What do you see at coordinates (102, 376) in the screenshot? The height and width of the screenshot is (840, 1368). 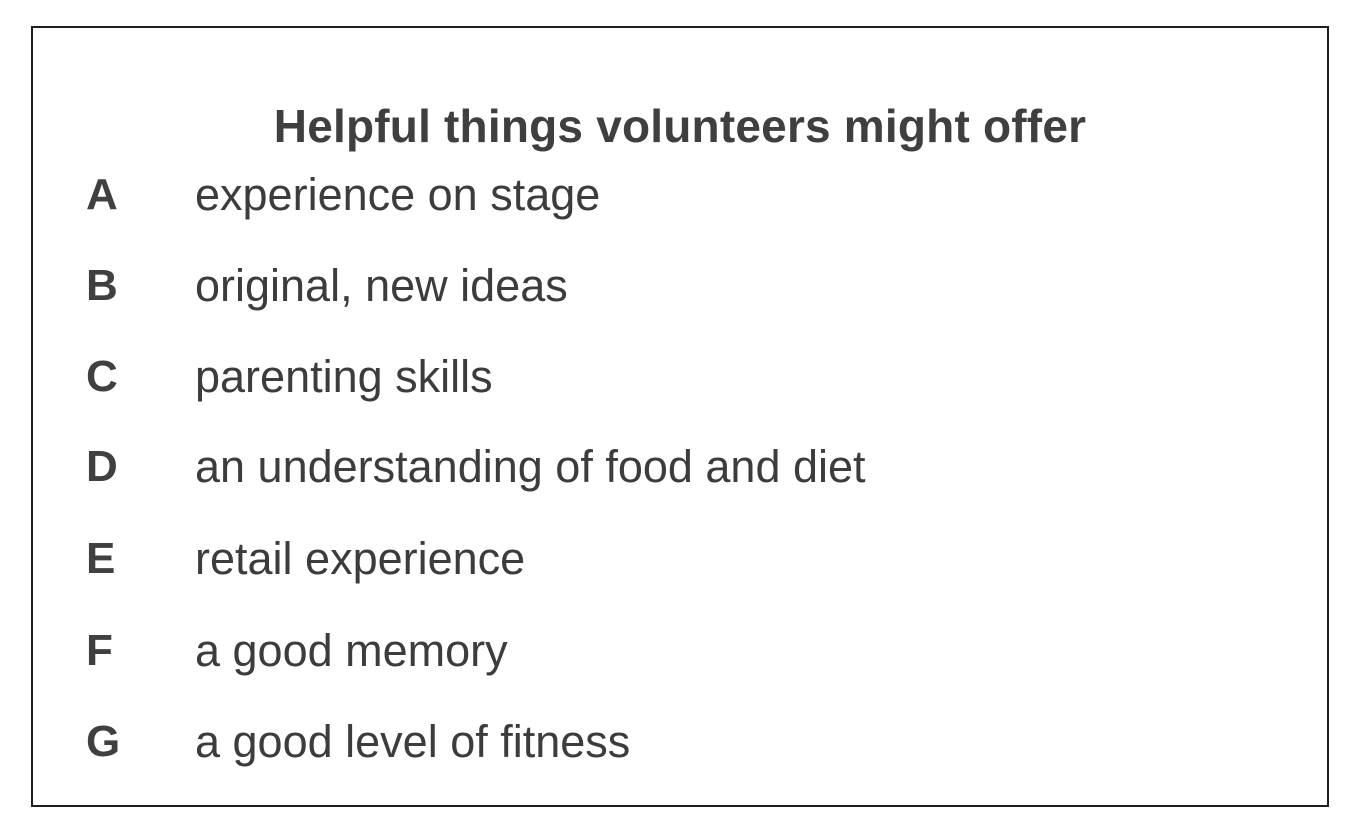 I see `option-letter: C` at bounding box center [102, 376].